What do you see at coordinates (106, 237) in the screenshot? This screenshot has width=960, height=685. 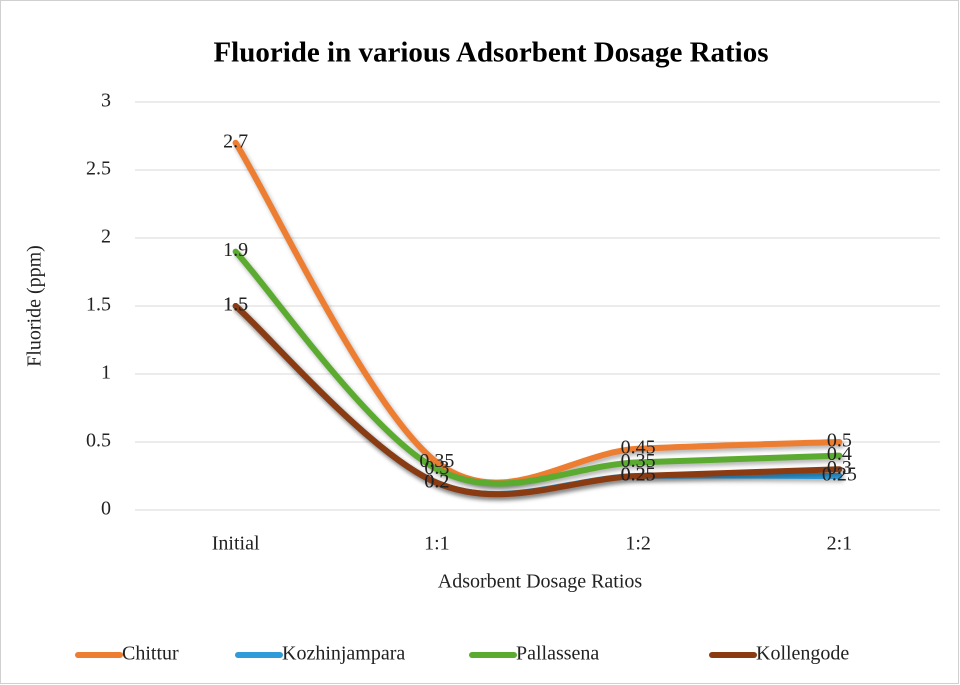 I see `y-tick-label: 2` at bounding box center [106, 237].